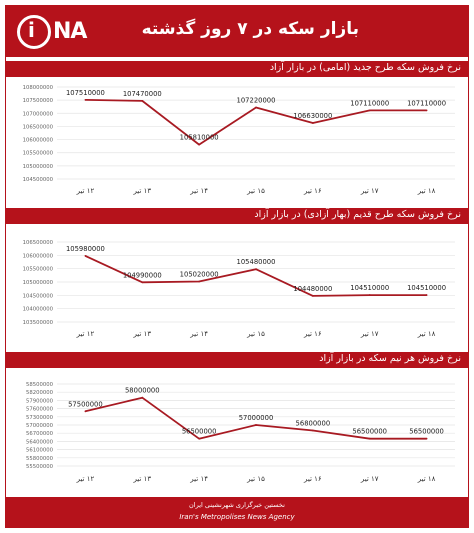 This screenshot has height=533, width=474. Describe the element at coordinates (38, 127) in the screenshot. I see `y-tick-label: 106500000` at that location.